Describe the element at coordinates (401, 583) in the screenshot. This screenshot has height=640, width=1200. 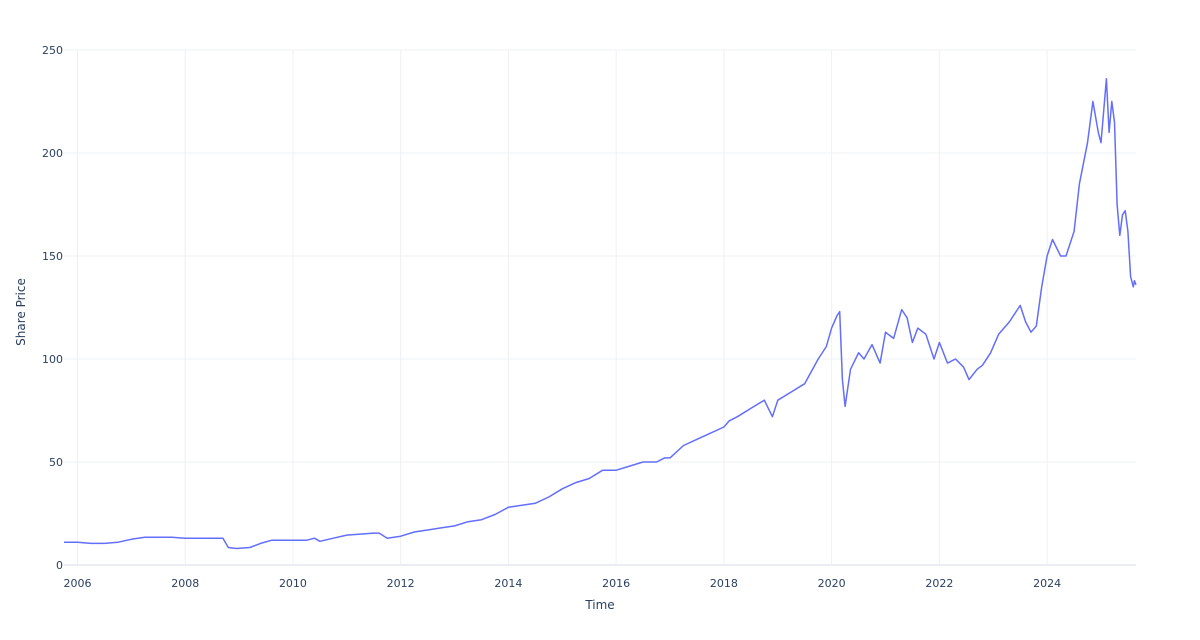
I see `x-tick-label: 2012` at that location.